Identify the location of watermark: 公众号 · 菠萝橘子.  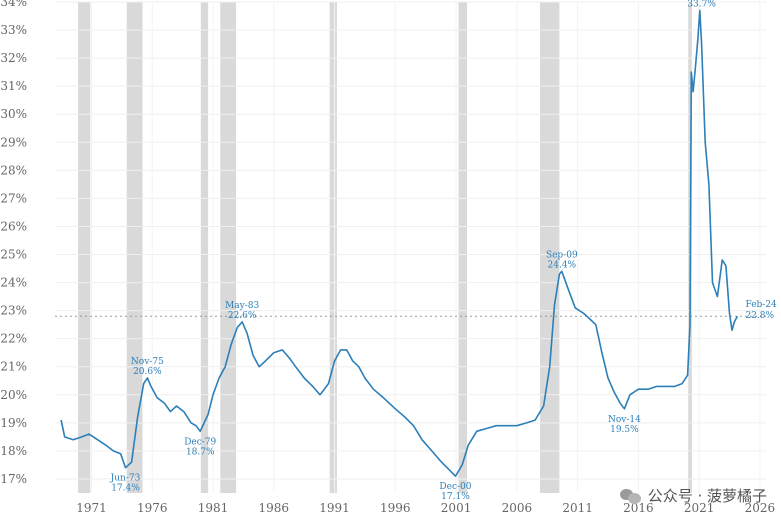
(693, 495).